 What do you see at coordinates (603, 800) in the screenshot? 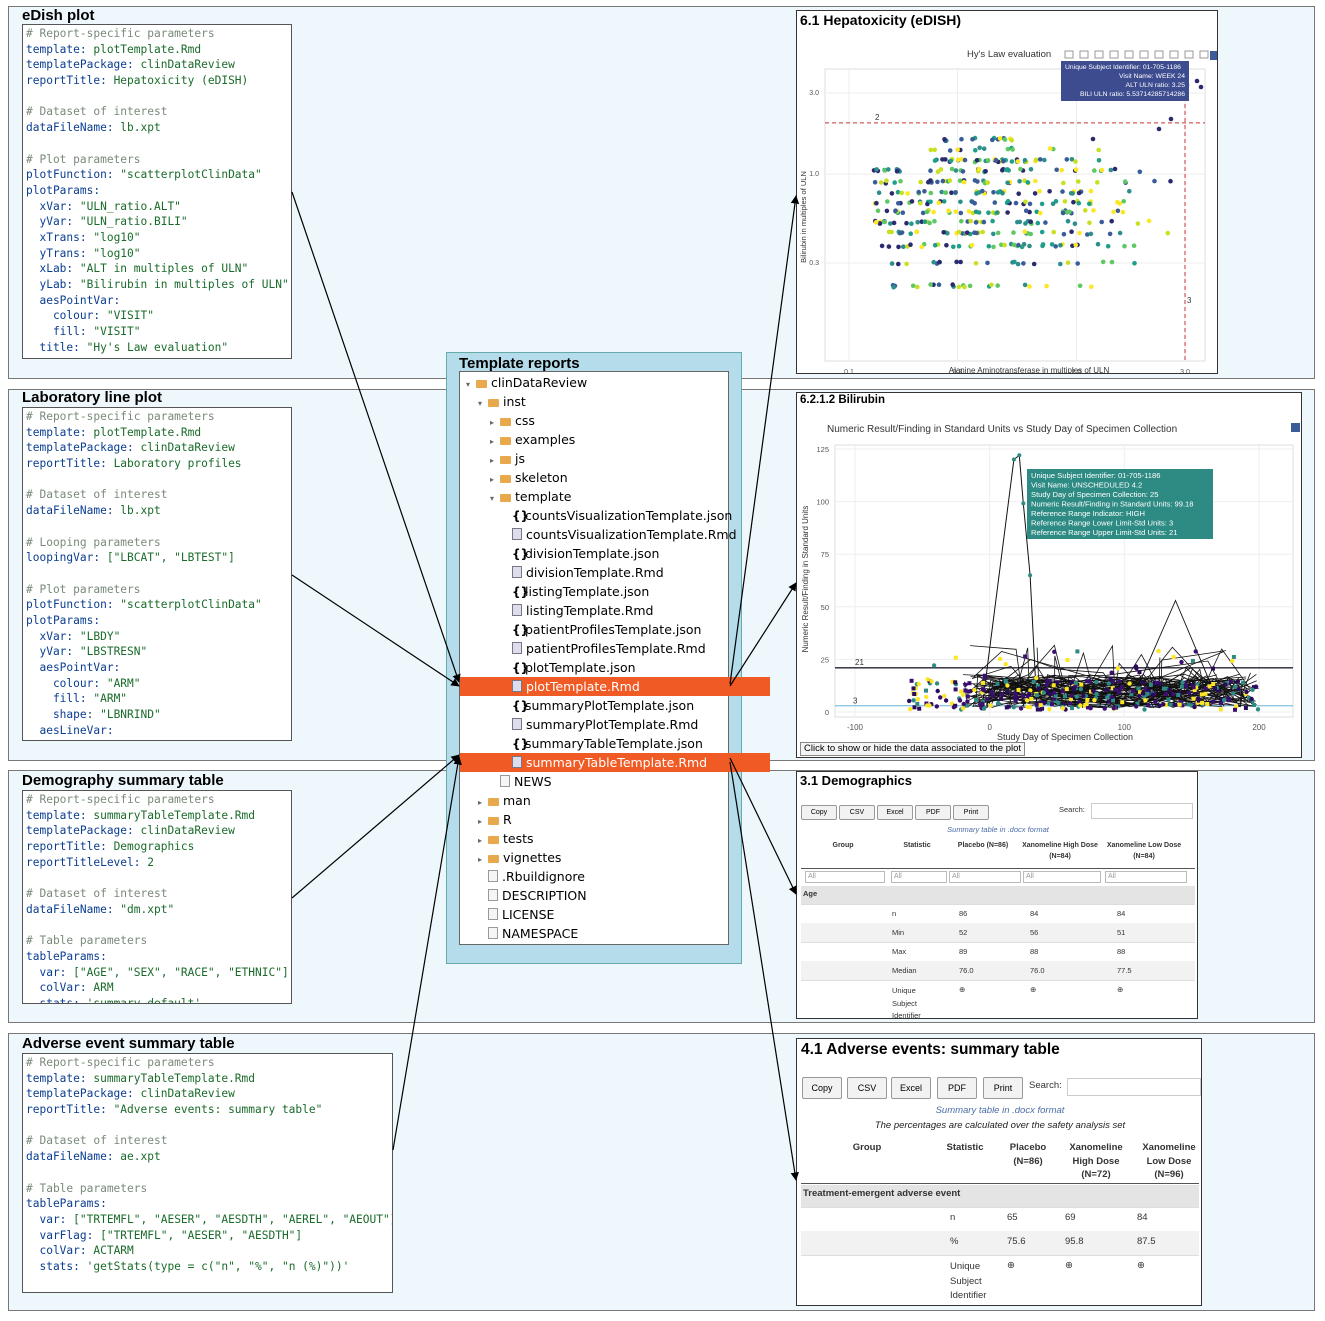
I see `tree-item: ▸ man` at bounding box center [603, 800].